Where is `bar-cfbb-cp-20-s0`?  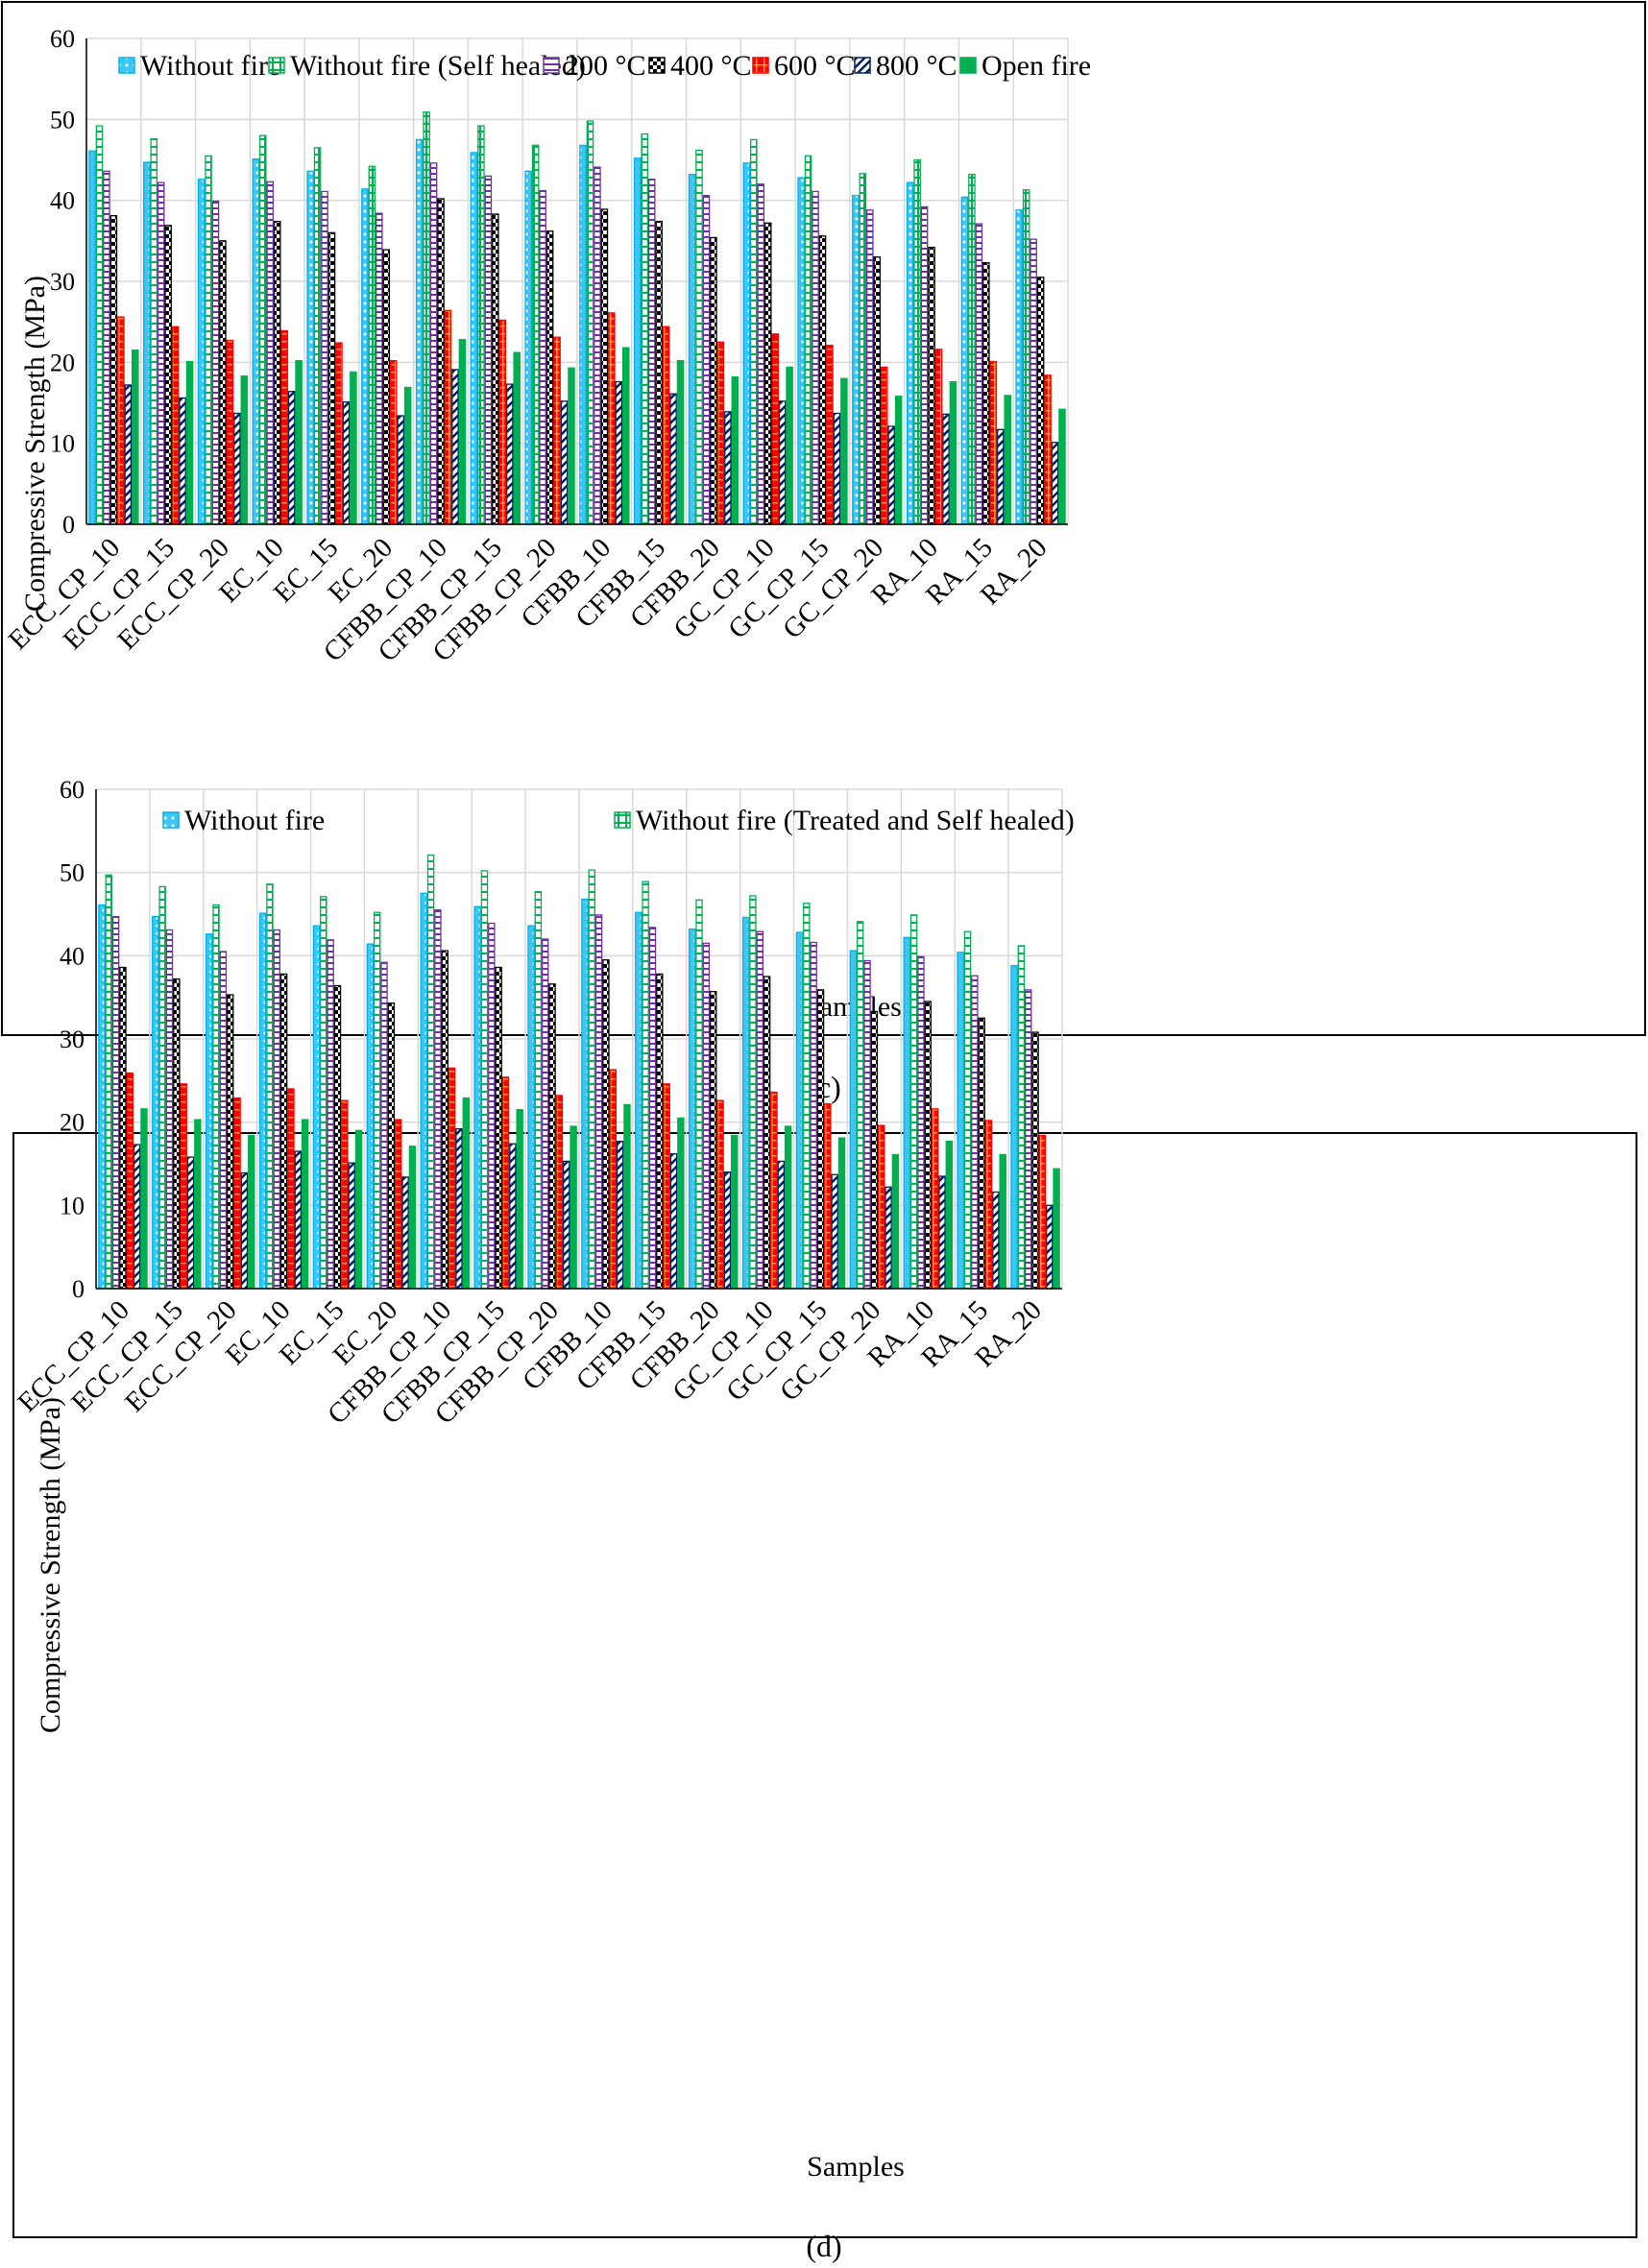
bar-cfbb-cp-20-s0 is located at coordinates (531, 1107).